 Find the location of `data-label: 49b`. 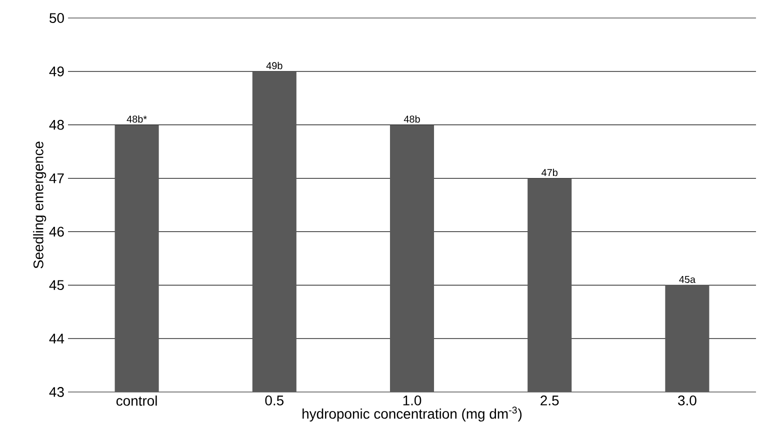

data-label: 49b is located at coordinates (274, 66).